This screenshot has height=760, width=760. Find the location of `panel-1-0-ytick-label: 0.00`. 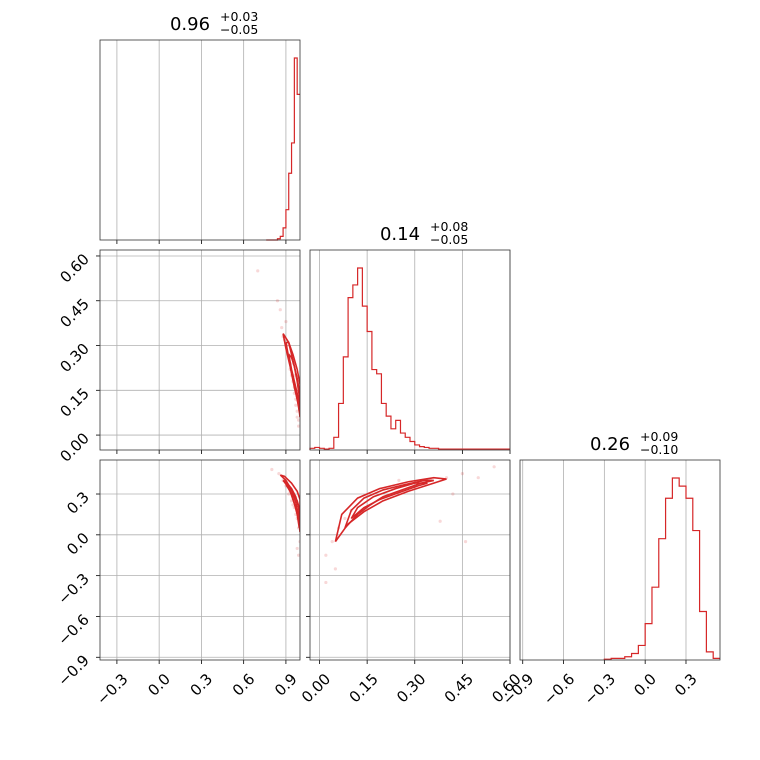

panel-1-0-ytick-label: 0.00 is located at coordinates (74, 447).